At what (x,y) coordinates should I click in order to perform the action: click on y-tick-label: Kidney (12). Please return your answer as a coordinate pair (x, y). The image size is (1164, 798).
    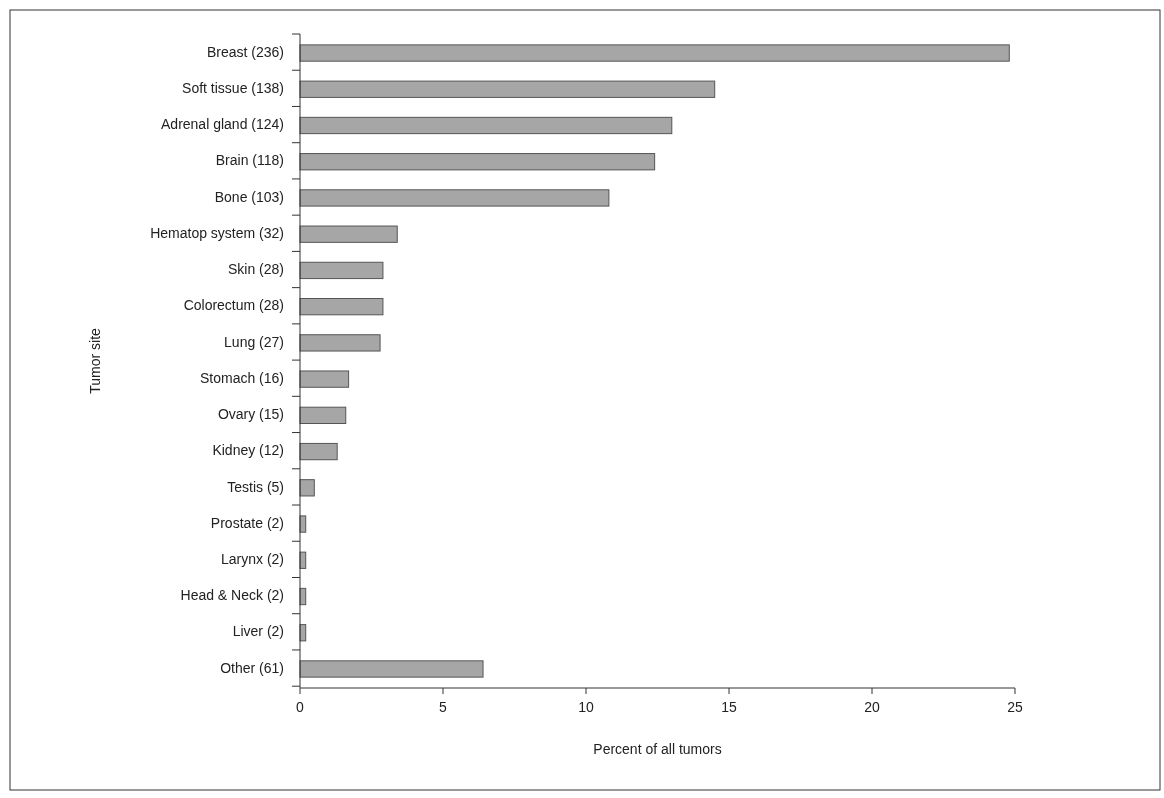
    Looking at the image, I should click on (248, 450).